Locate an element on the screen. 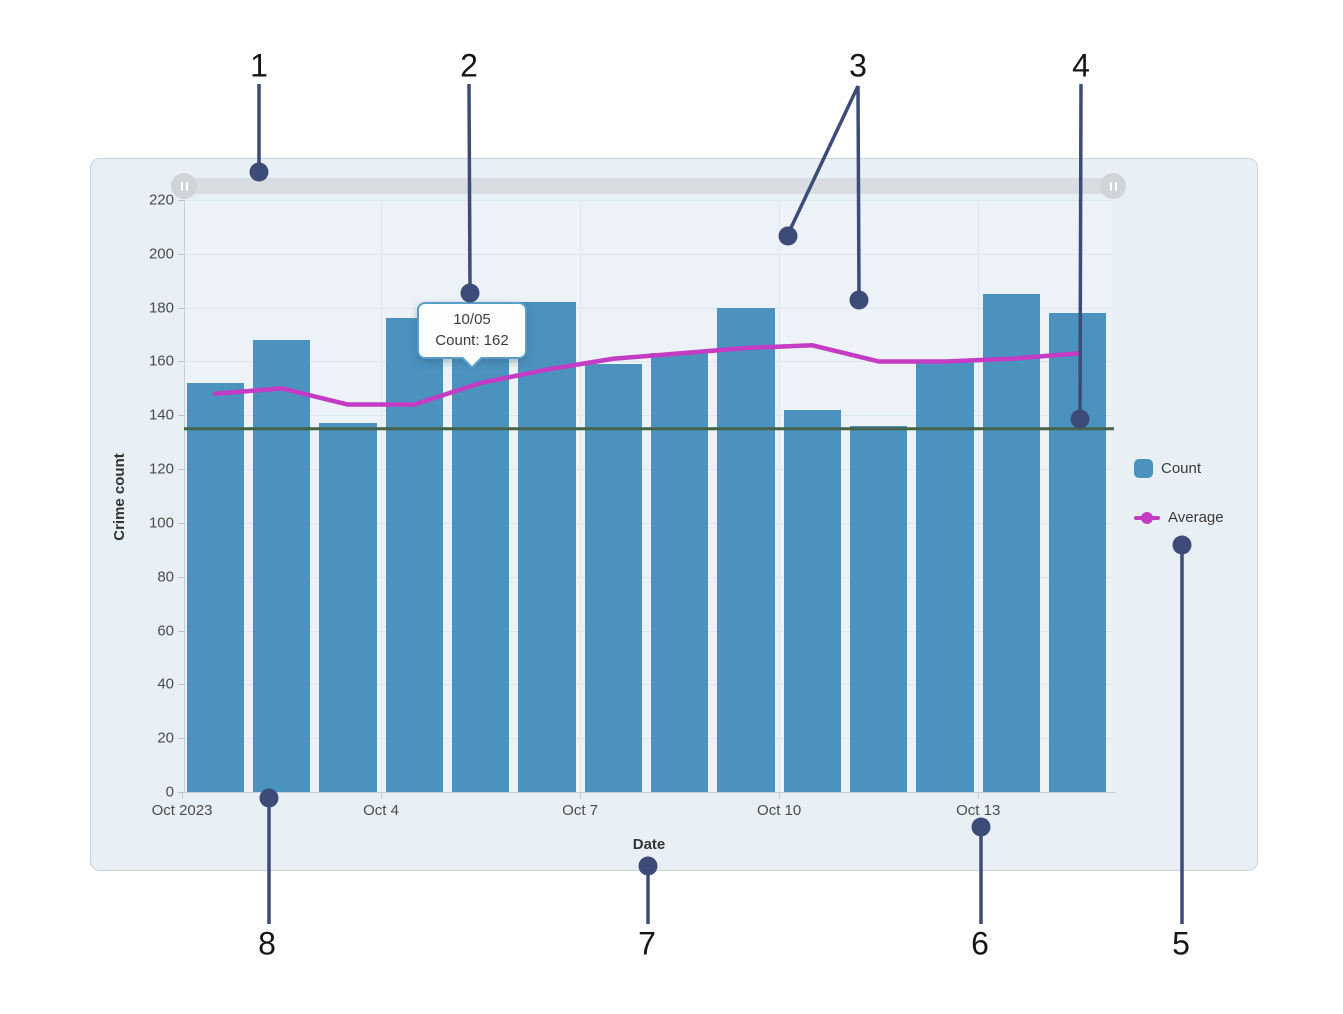 This screenshot has height=1014, width=1343. callout-number-1: 1 is located at coordinates (259, 65).